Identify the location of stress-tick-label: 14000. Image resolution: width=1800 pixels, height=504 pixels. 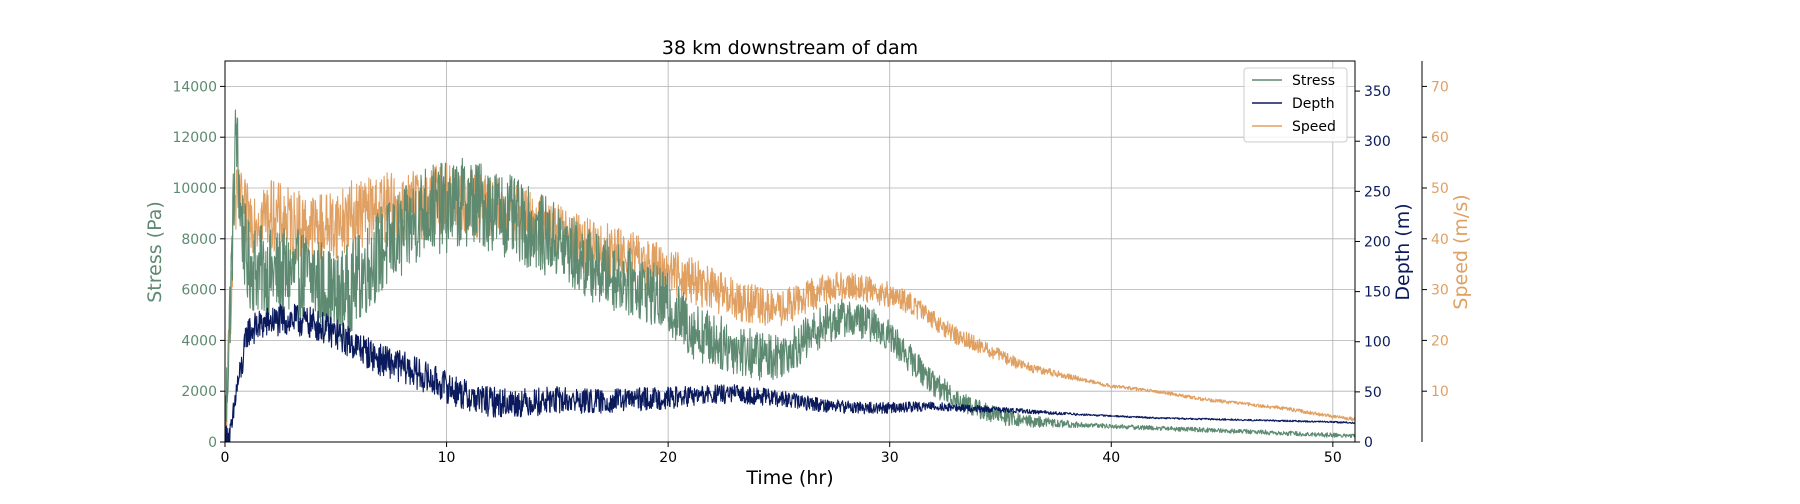
(194, 87).